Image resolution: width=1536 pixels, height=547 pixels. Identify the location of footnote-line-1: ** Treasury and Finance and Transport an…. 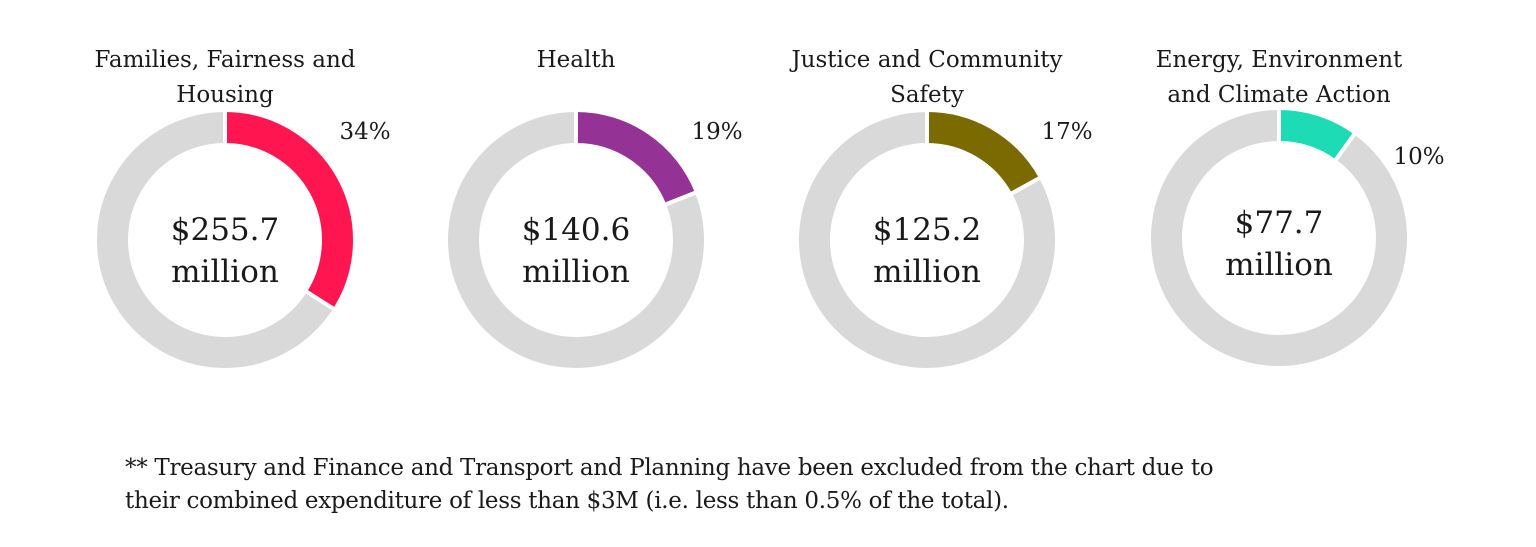
(669, 468).